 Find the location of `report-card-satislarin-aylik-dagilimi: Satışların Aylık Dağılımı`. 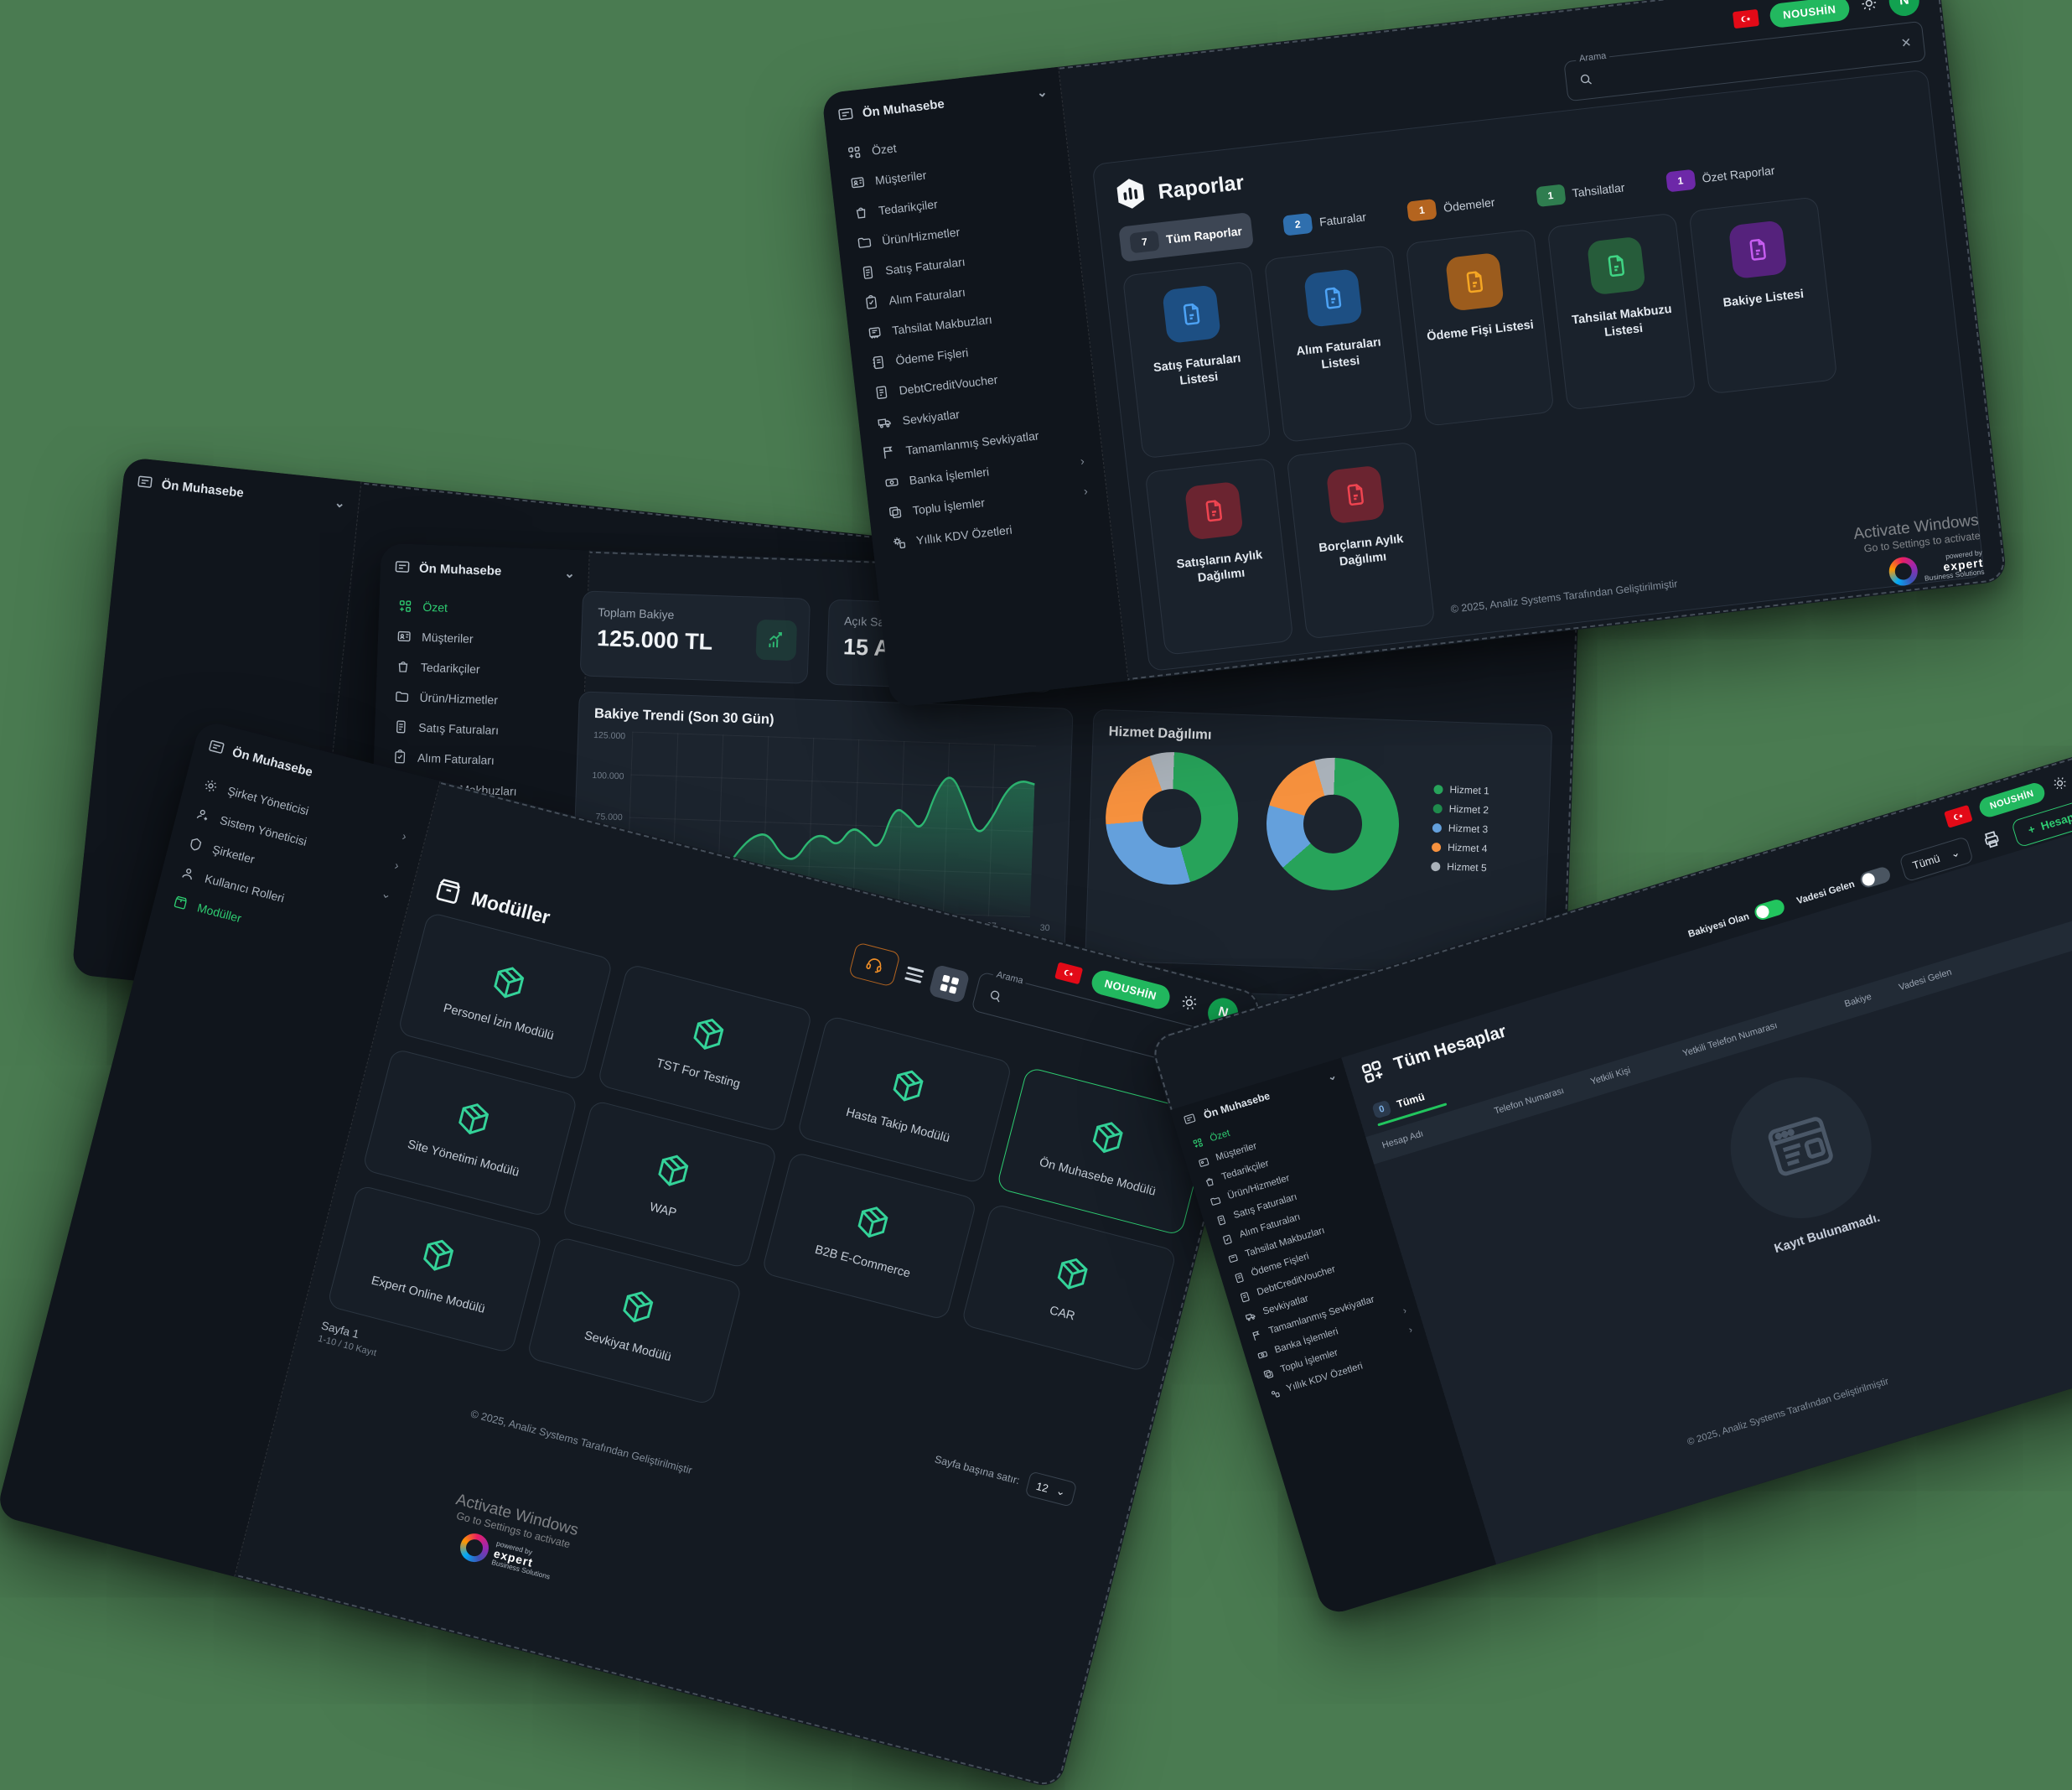

report-card-satislarin-aylik-dagilimi: Satışların Aylık Dağılımı is located at coordinates (1219, 556).